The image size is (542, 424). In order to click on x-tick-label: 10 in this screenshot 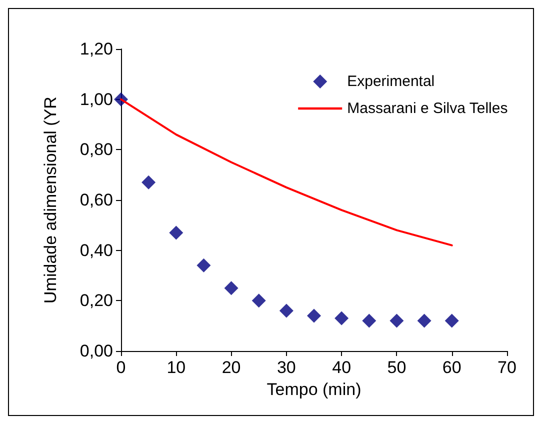, I will do `click(176, 367)`.